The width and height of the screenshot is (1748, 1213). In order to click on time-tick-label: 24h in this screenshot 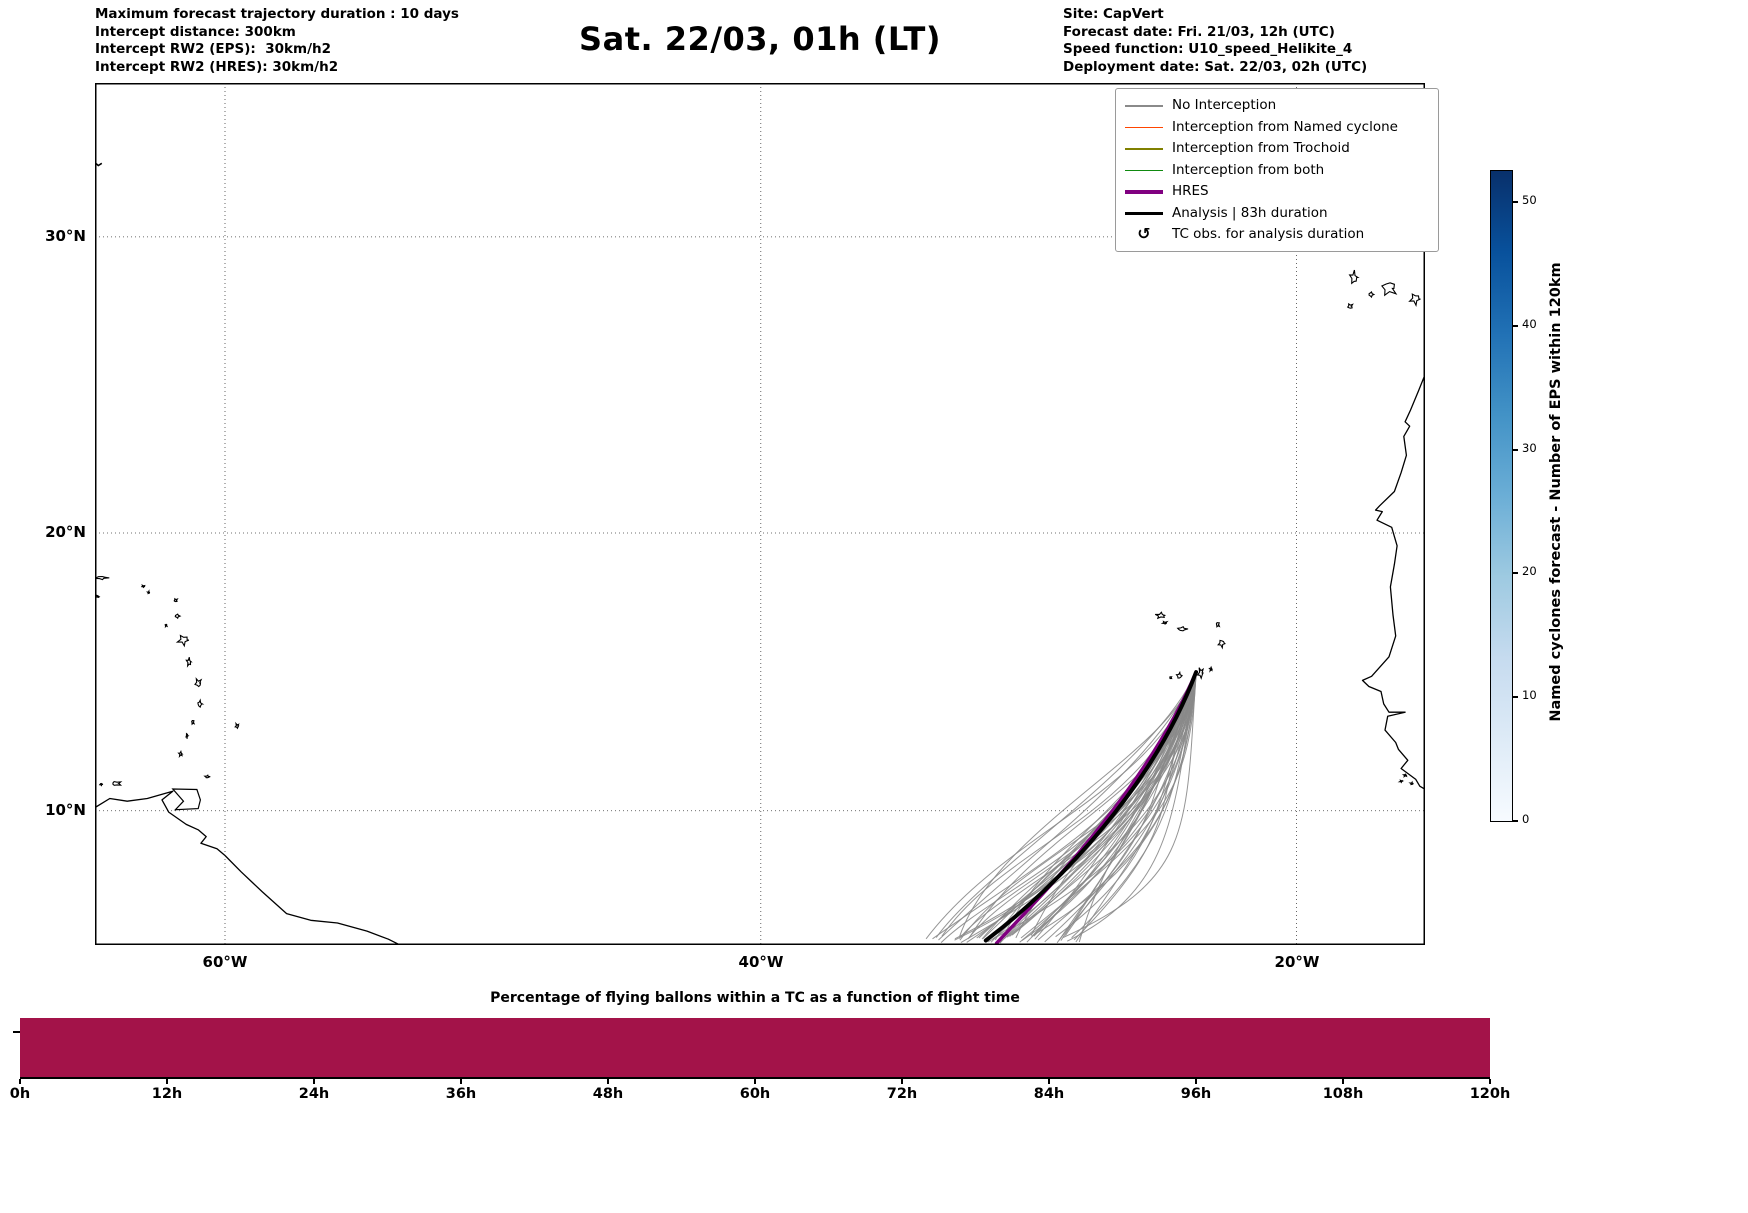, I will do `click(314, 1094)`.